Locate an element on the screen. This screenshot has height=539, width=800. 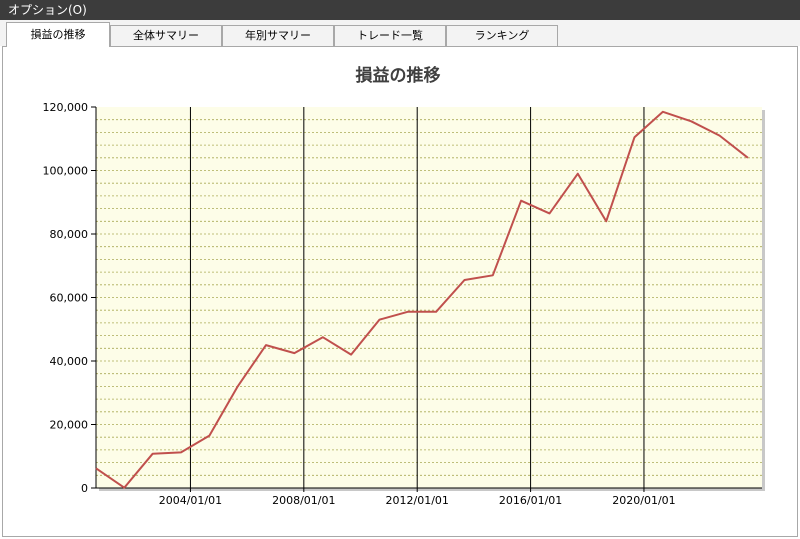
y-tick-label: 0 is located at coordinates (84, 488).